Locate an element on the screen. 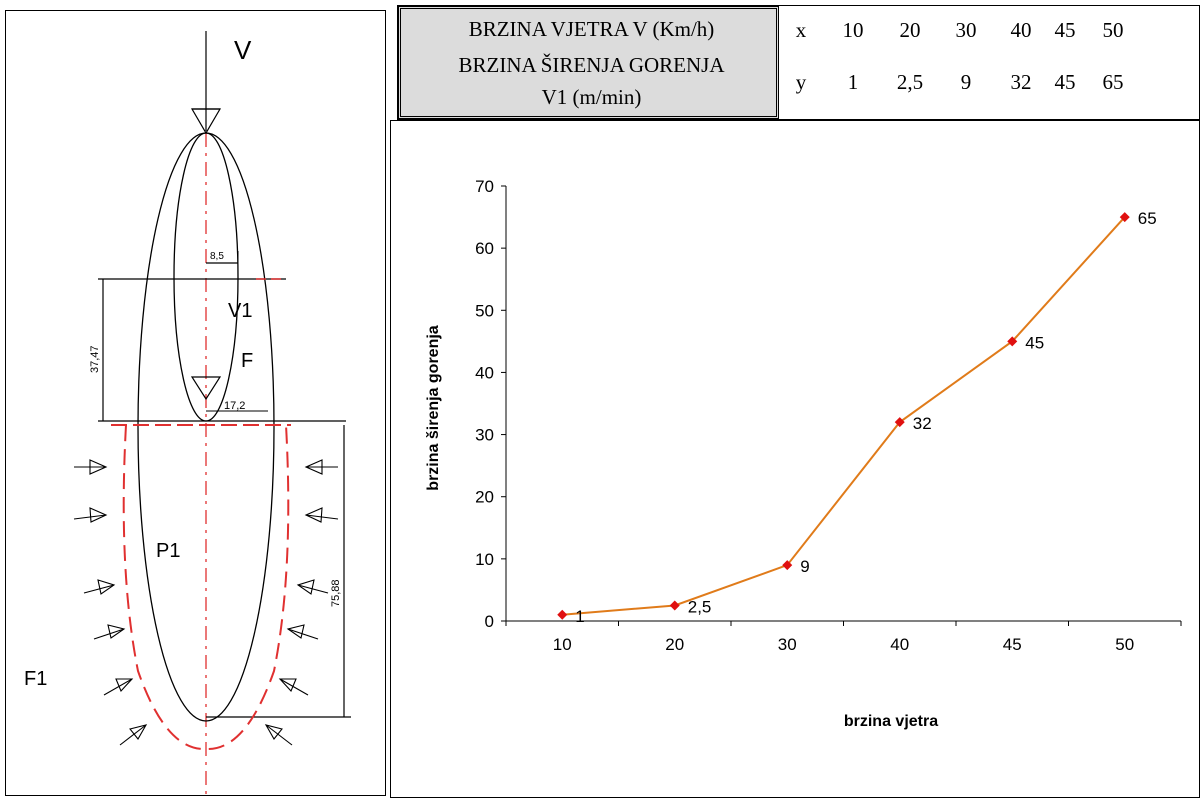 The height and width of the screenshot is (801, 1202). spread-speed-row-label-line2: V1 (m/min) is located at coordinates (591, 97).